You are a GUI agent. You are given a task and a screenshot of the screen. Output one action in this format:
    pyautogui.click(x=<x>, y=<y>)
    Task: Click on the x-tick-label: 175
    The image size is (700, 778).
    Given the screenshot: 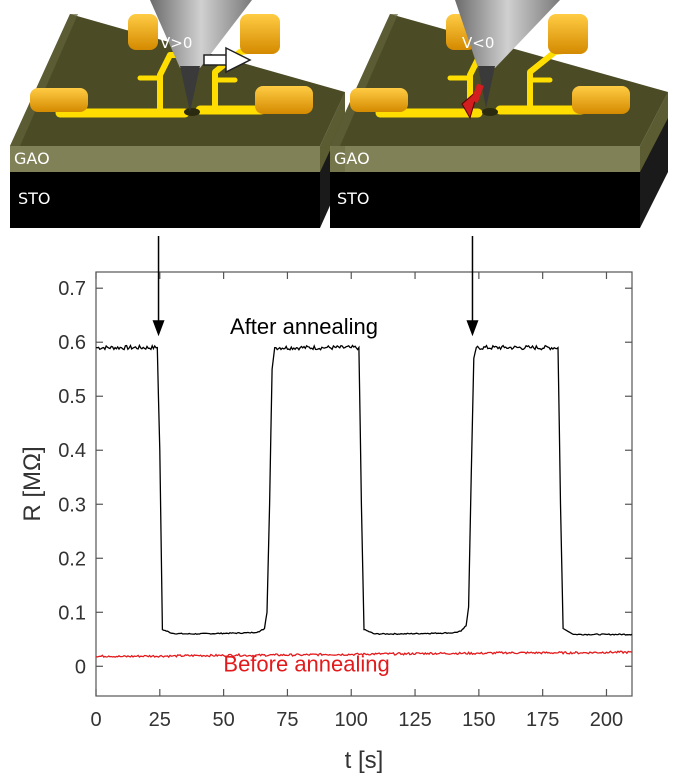 What is the action you would take?
    pyautogui.click(x=542, y=720)
    